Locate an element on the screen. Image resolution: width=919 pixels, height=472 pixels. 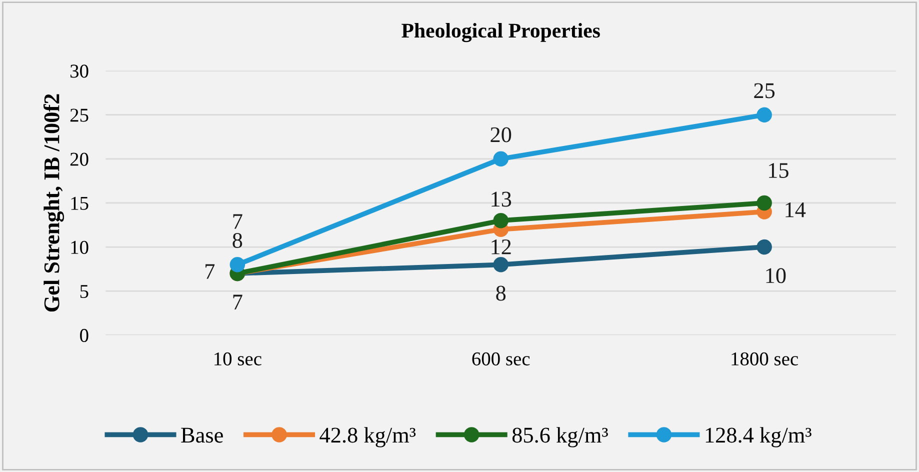
legend-label: 128.4 kg/m³ is located at coordinates (759, 437).